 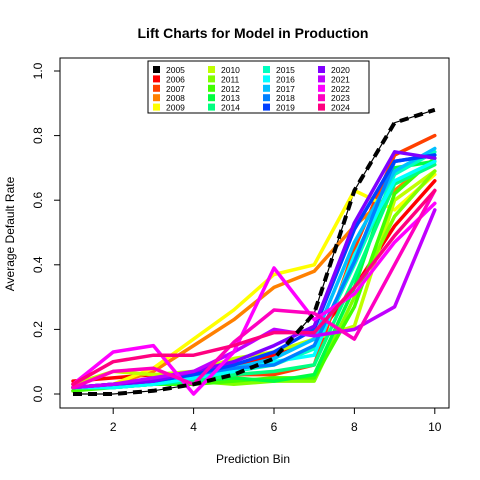 What do you see at coordinates (211, 88) in the screenshot?
I see `legend-swatch-2012` at bounding box center [211, 88].